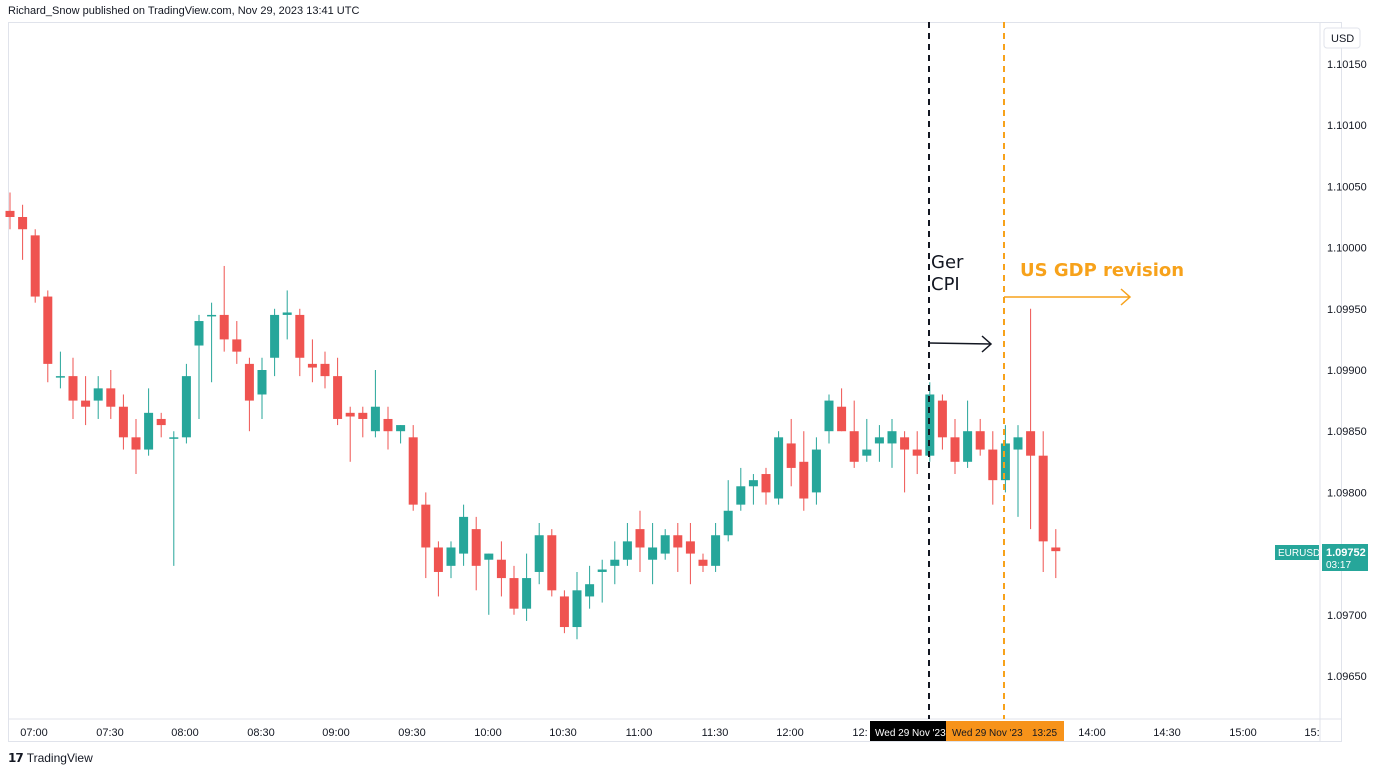  What do you see at coordinates (488, 733) in the screenshot?
I see `time-tick-label: 10:00` at bounding box center [488, 733].